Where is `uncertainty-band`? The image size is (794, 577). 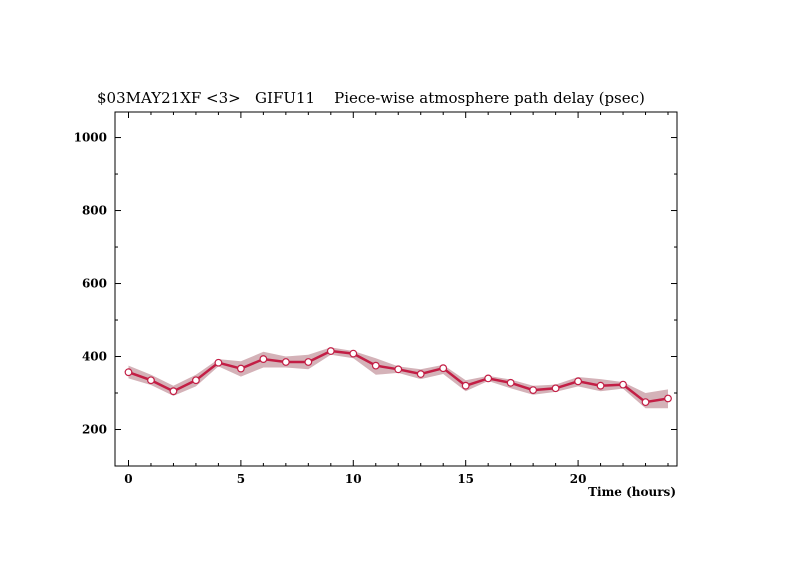 uncertainty-band is located at coordinates (398, 378).